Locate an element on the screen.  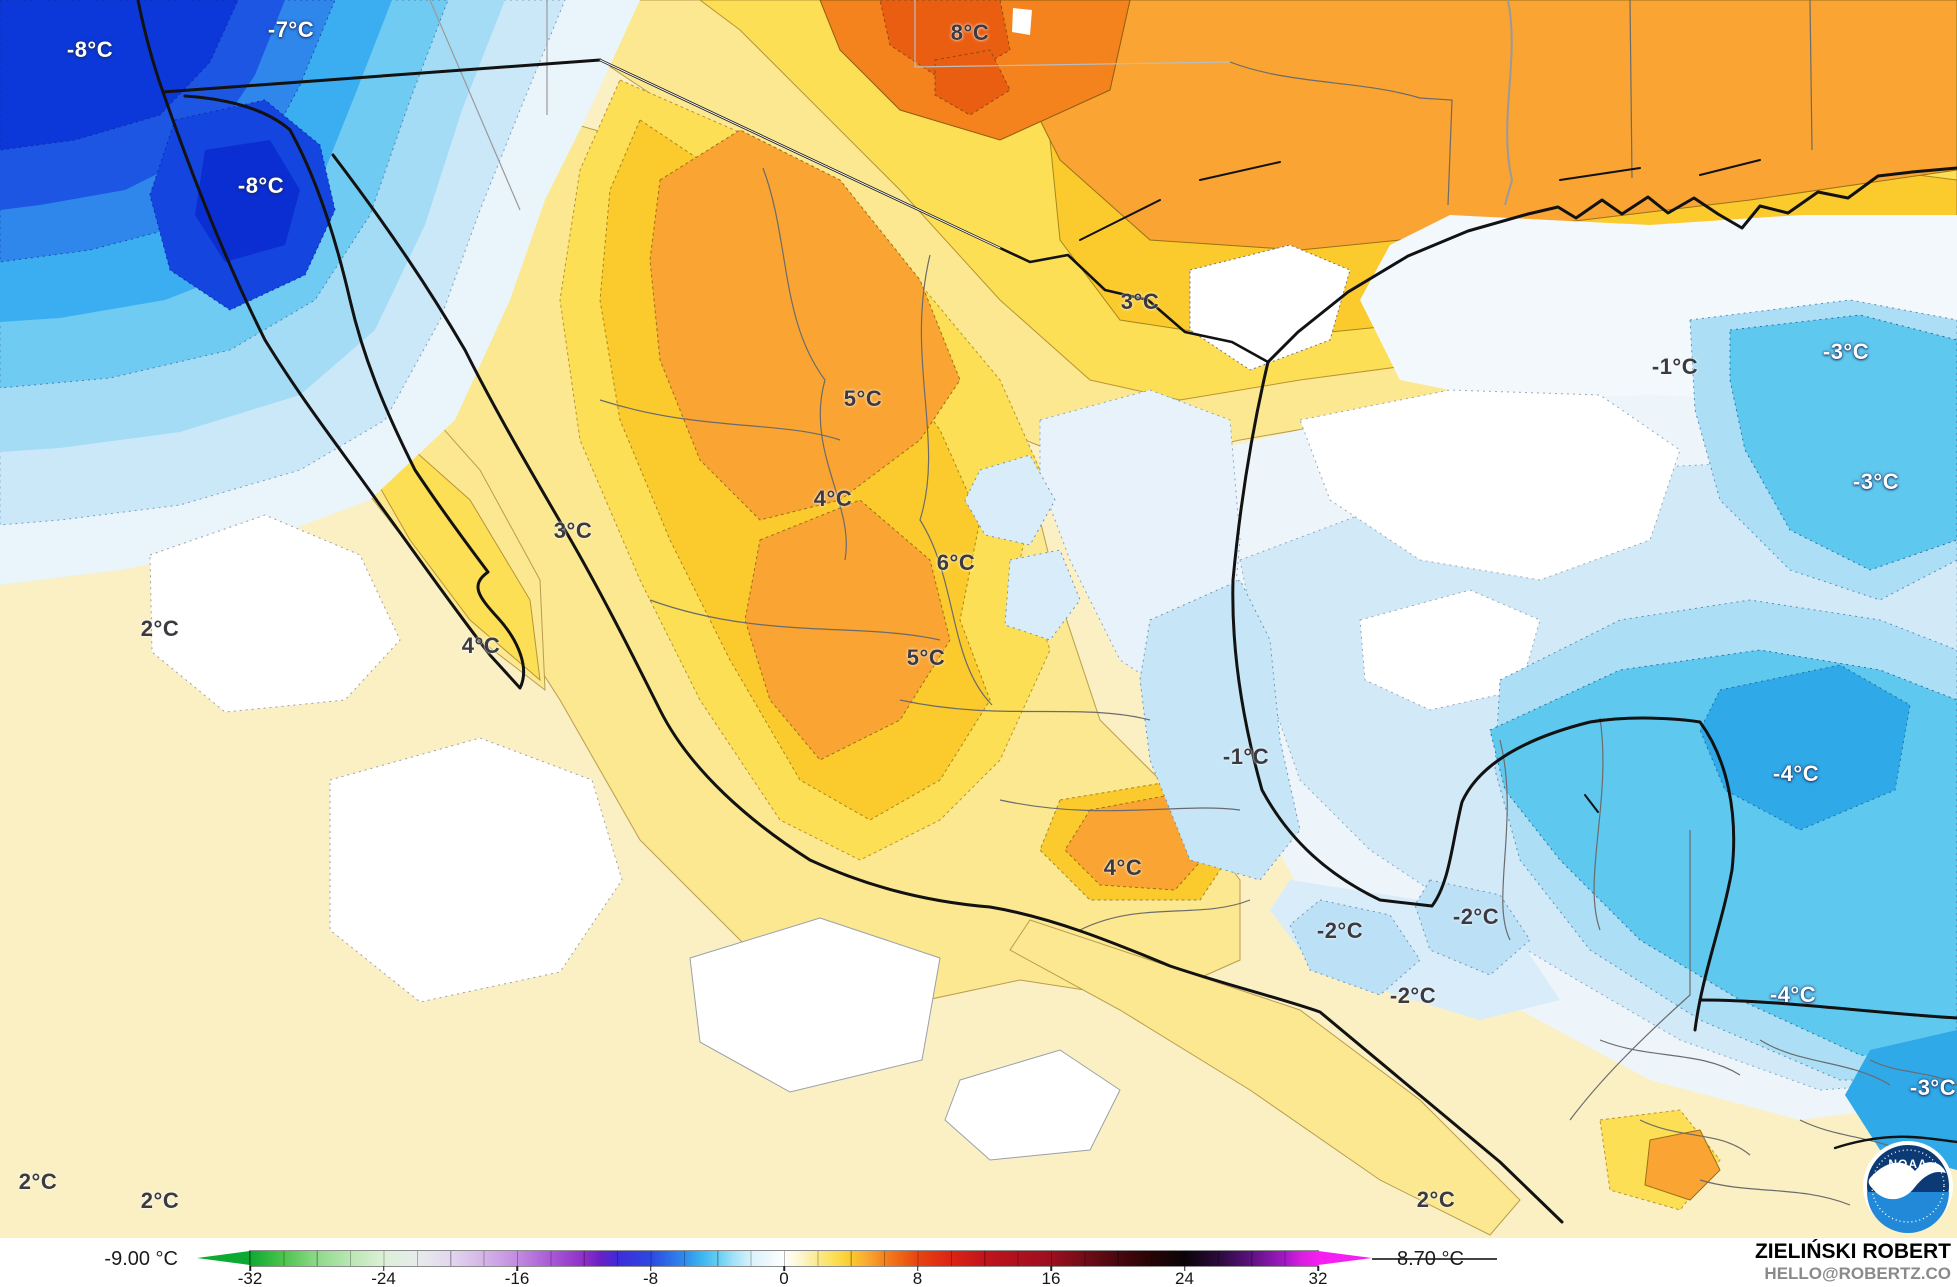
temperature-label: 8°C is located at coordinates (970, 32).